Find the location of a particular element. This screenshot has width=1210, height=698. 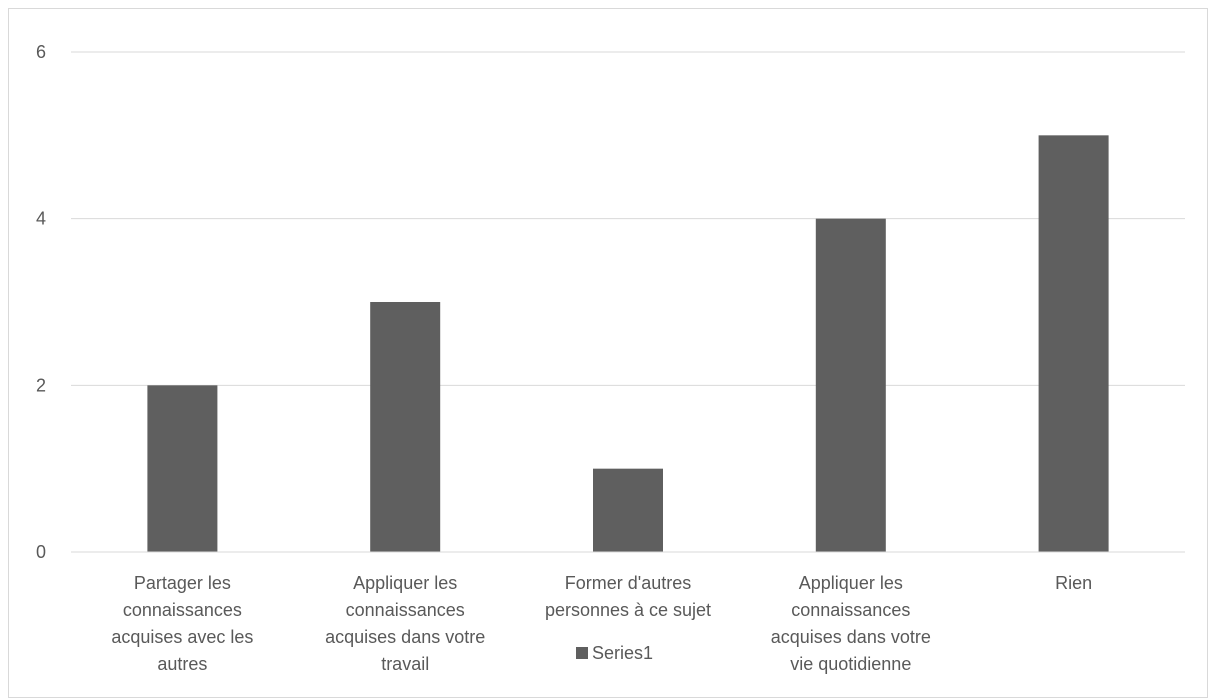

category-label-3: Former d'autres personnes à ce sujet is located at coordinates (628, 596).